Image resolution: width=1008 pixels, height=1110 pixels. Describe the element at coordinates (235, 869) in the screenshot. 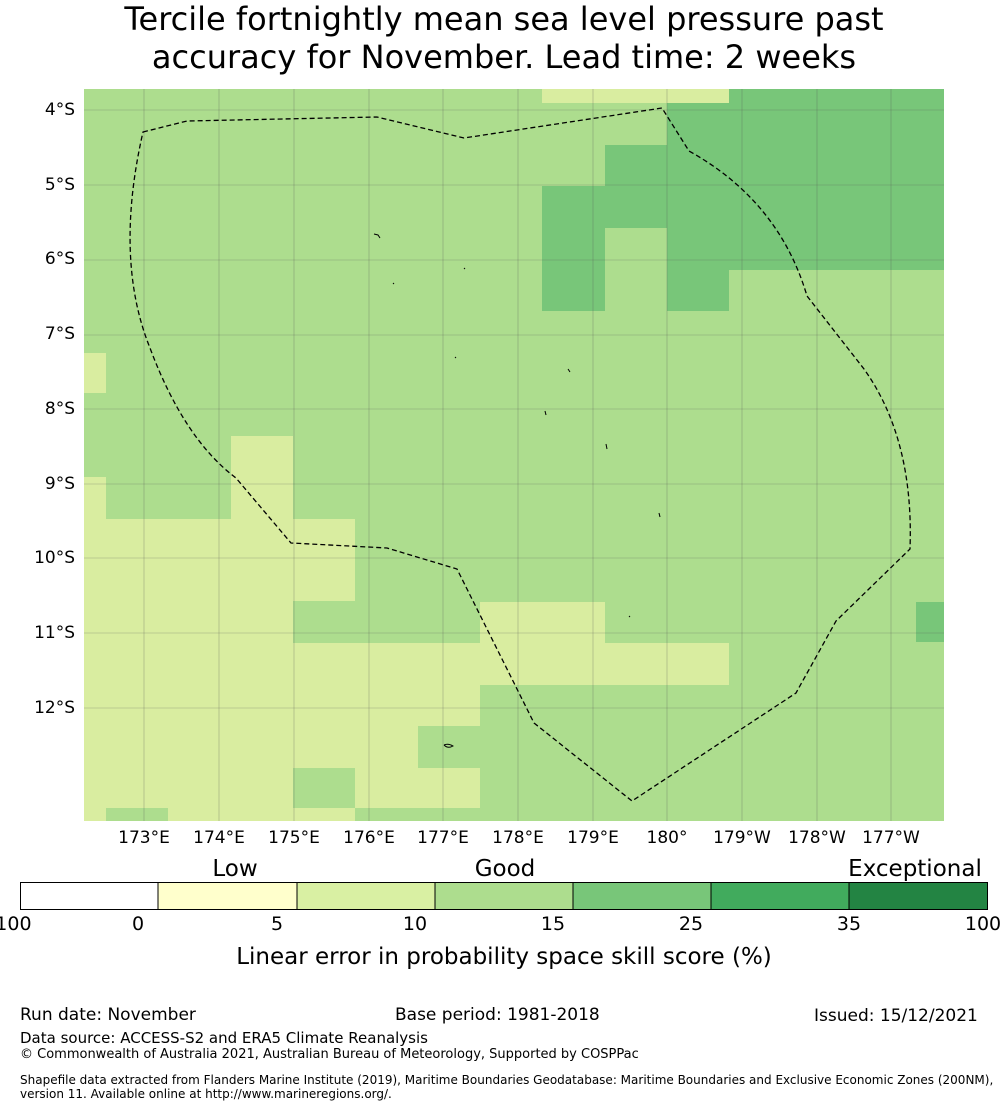

I see `category-low: Low` at that location.